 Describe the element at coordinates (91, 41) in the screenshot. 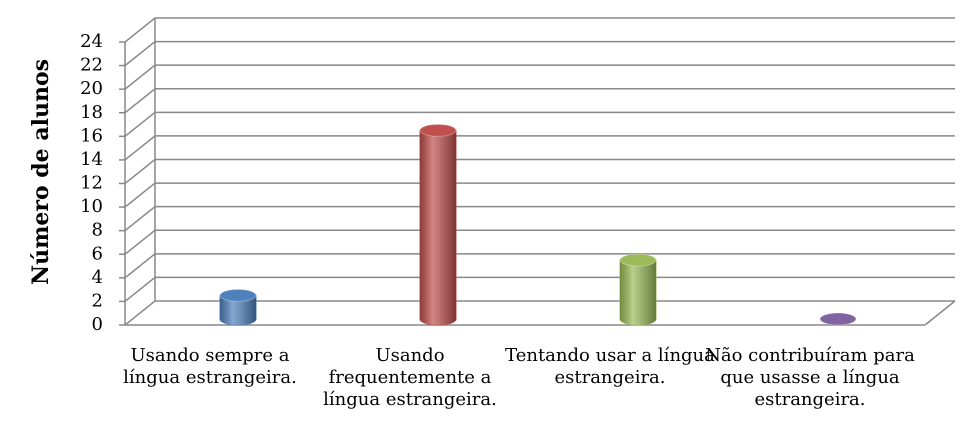

I see `y-tick-label: 24` at that location.